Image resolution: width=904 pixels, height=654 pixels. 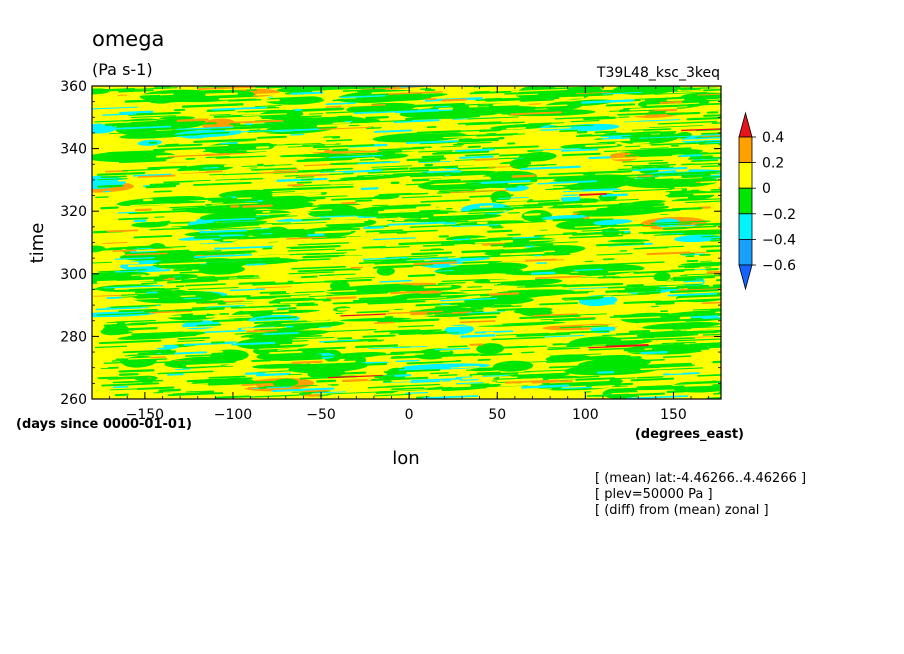 What do you see at coordinates (128, 39) in the screenshot?
I see `chart-title: omega` at bounding box center [128, 39].